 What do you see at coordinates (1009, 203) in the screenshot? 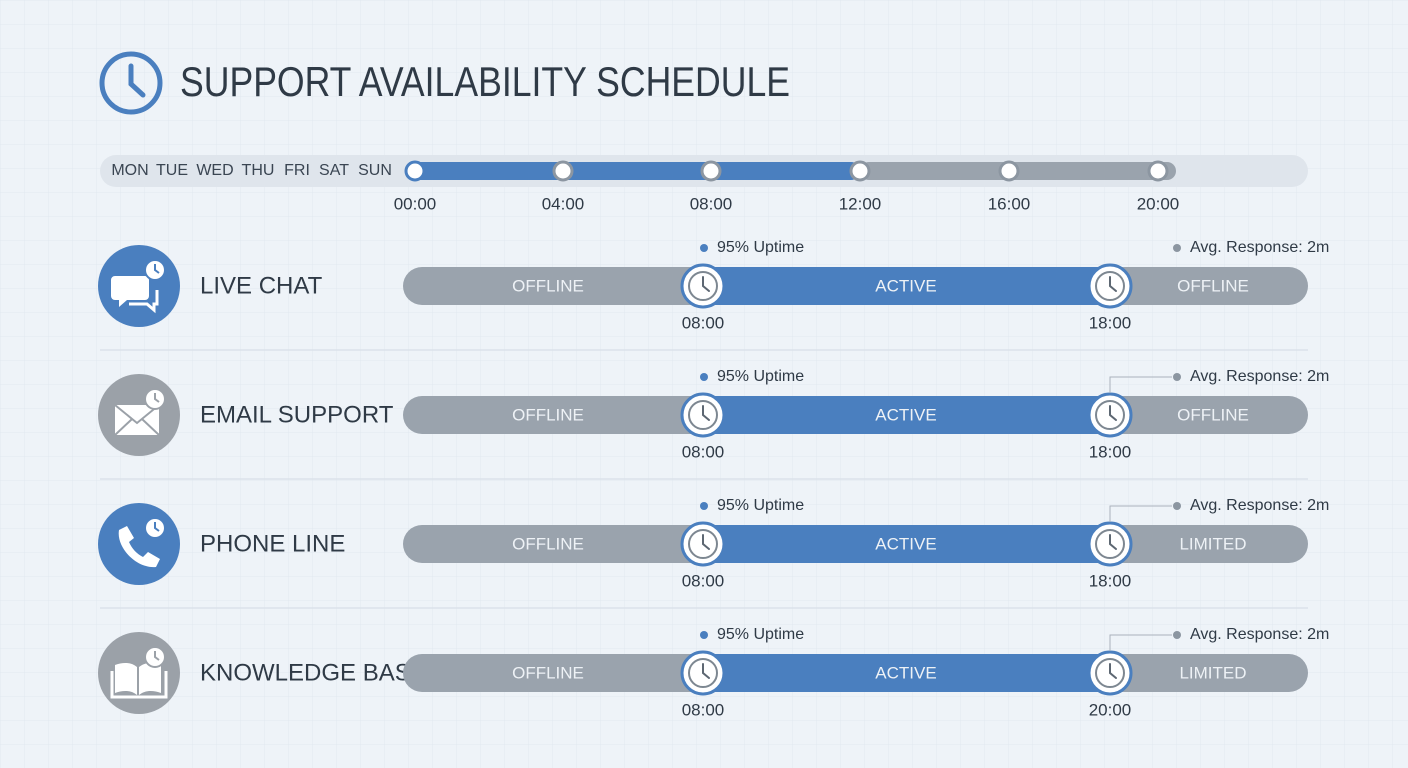
I see `hour-label: 16:00` at bounding box center [1009, 203].